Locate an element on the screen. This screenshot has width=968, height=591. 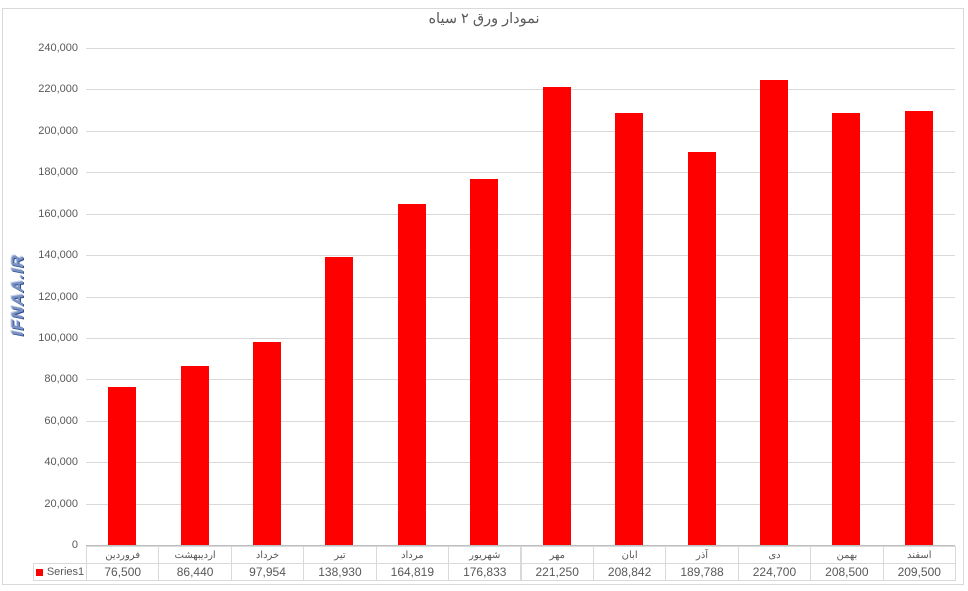
value-cell: 164,819 is located at coordinates (412, 572).